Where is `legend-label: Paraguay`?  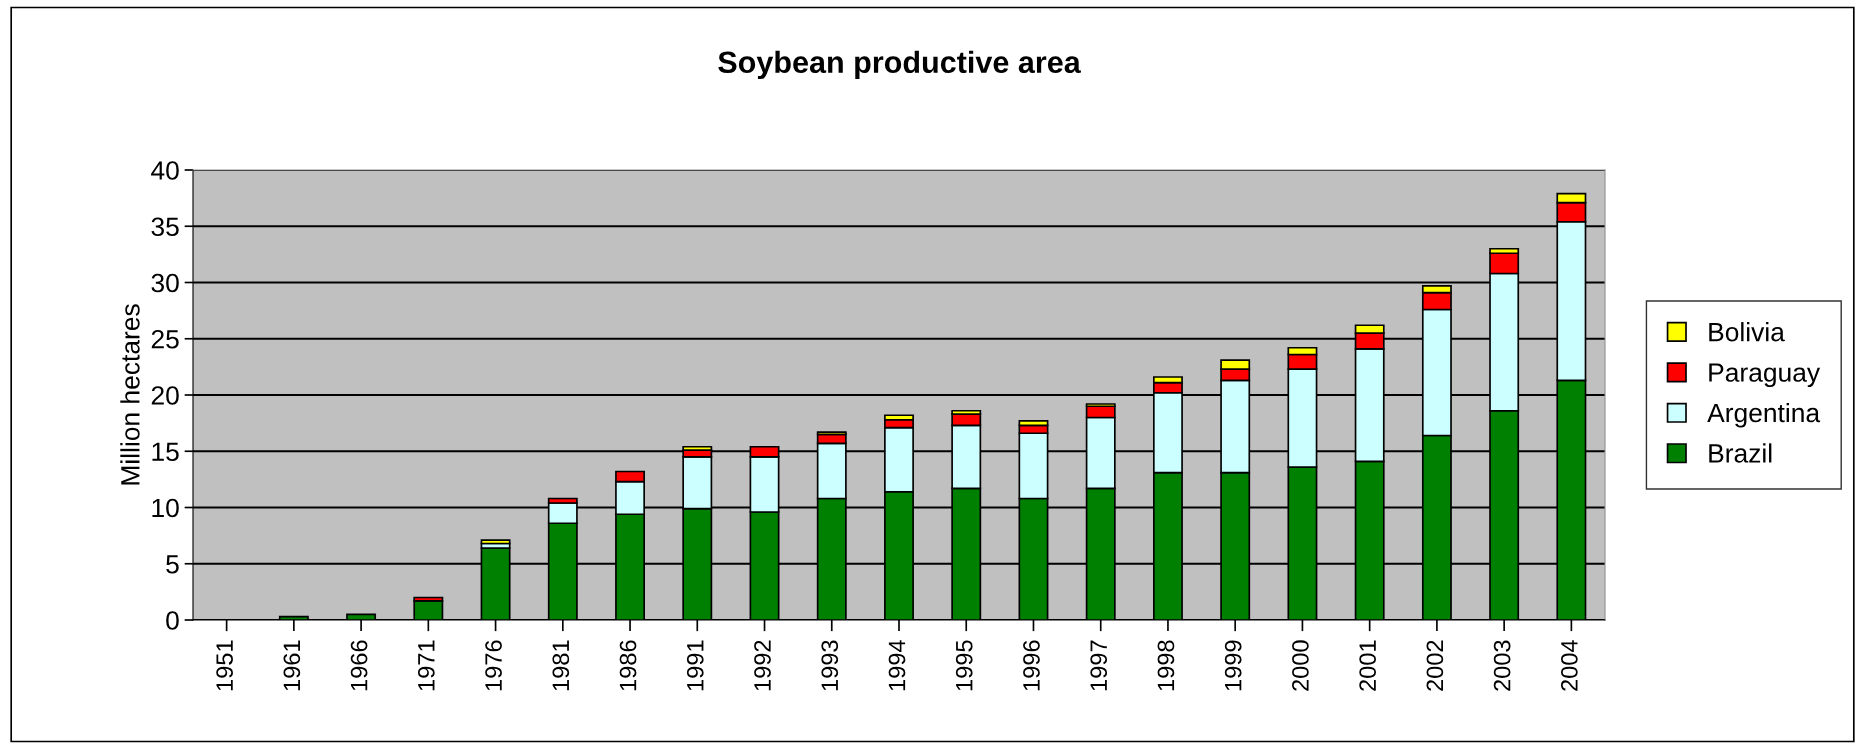
legend-label: Paraguay is located at coordinates (1765, 375).